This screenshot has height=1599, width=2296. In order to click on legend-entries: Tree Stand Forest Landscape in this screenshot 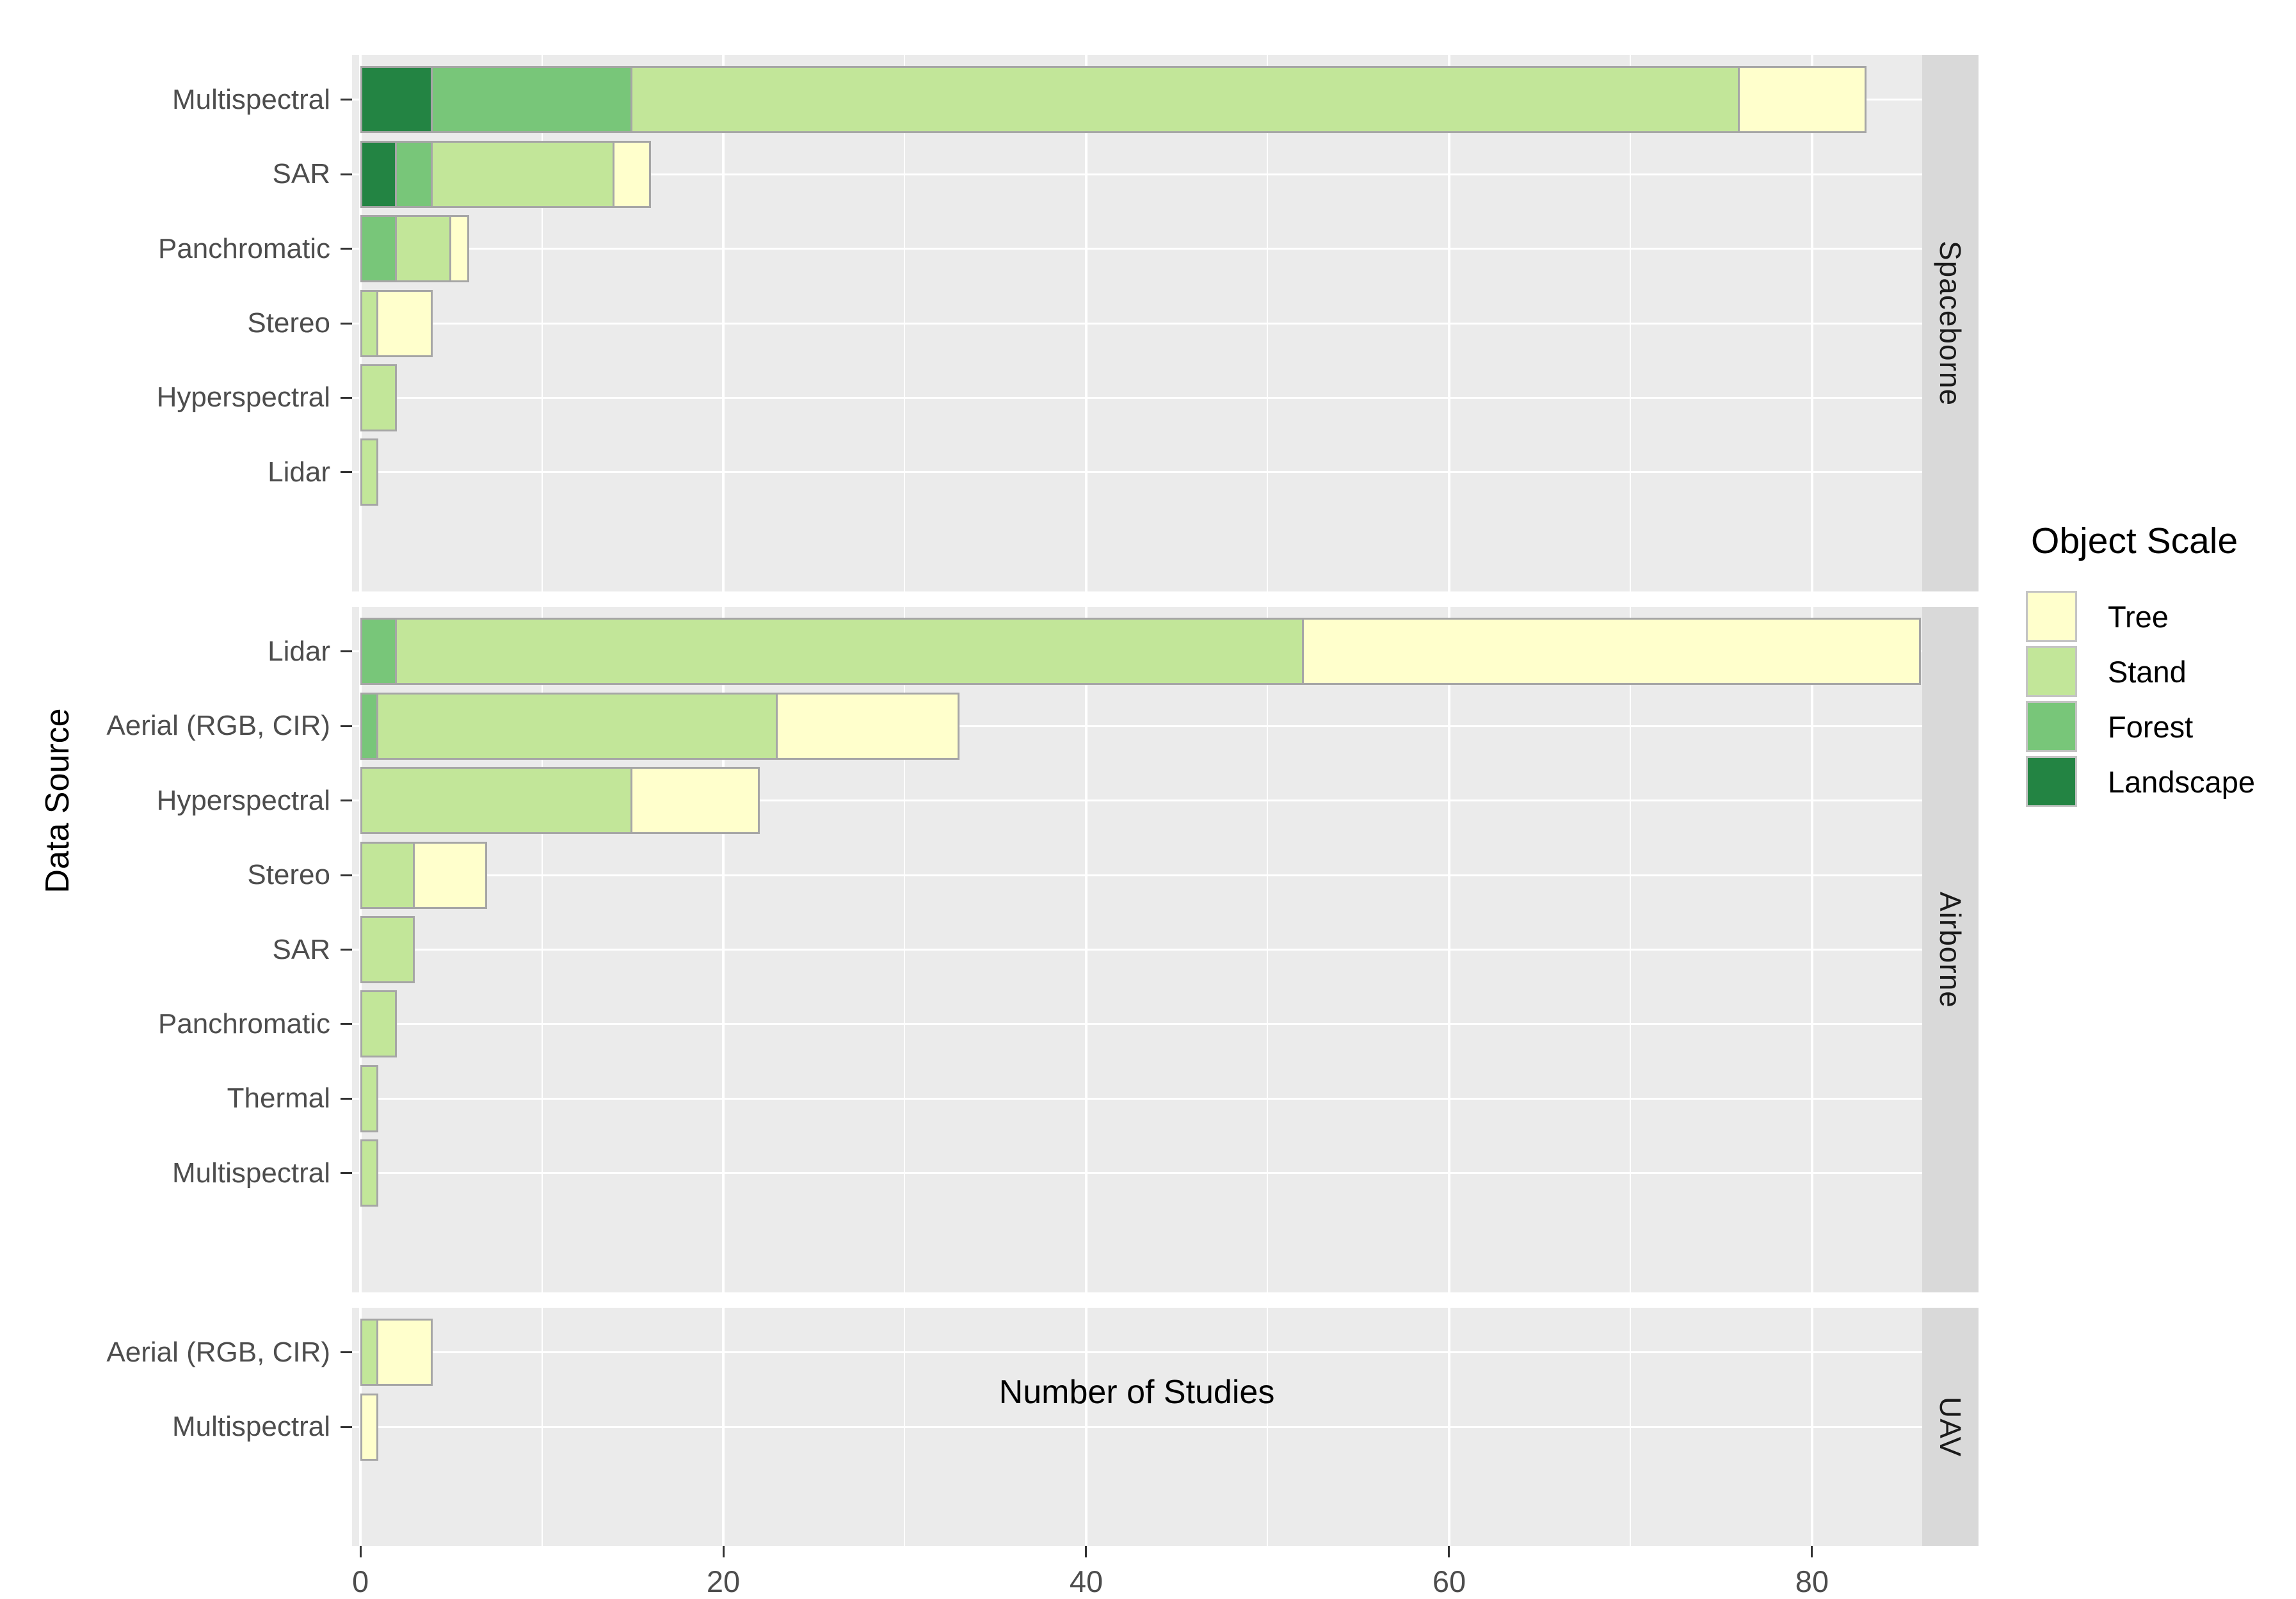, I will do `click(2160, 699)`.